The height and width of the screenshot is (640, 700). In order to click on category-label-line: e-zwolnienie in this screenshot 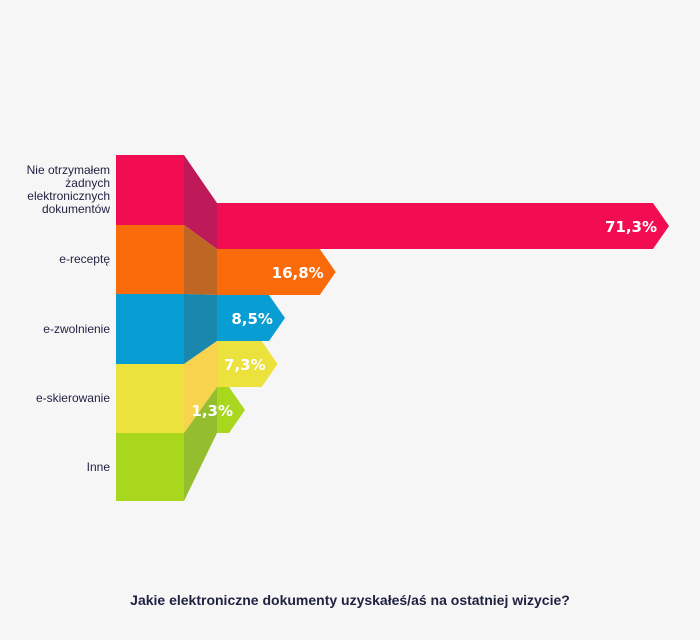, I will do `click(76, 328)`.